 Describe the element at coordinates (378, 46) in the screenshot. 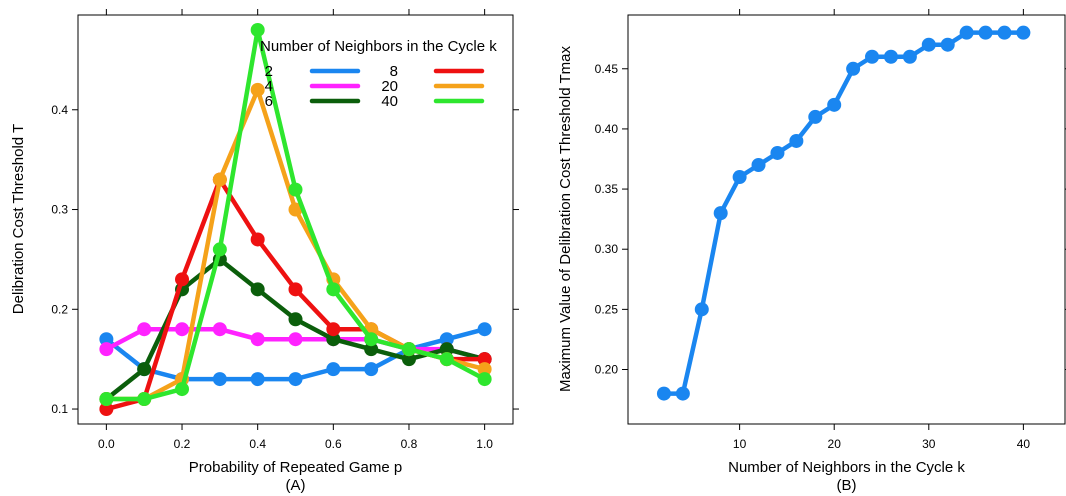

I see `legend-title: Number of Neighbors in the Cycle k` at that location.